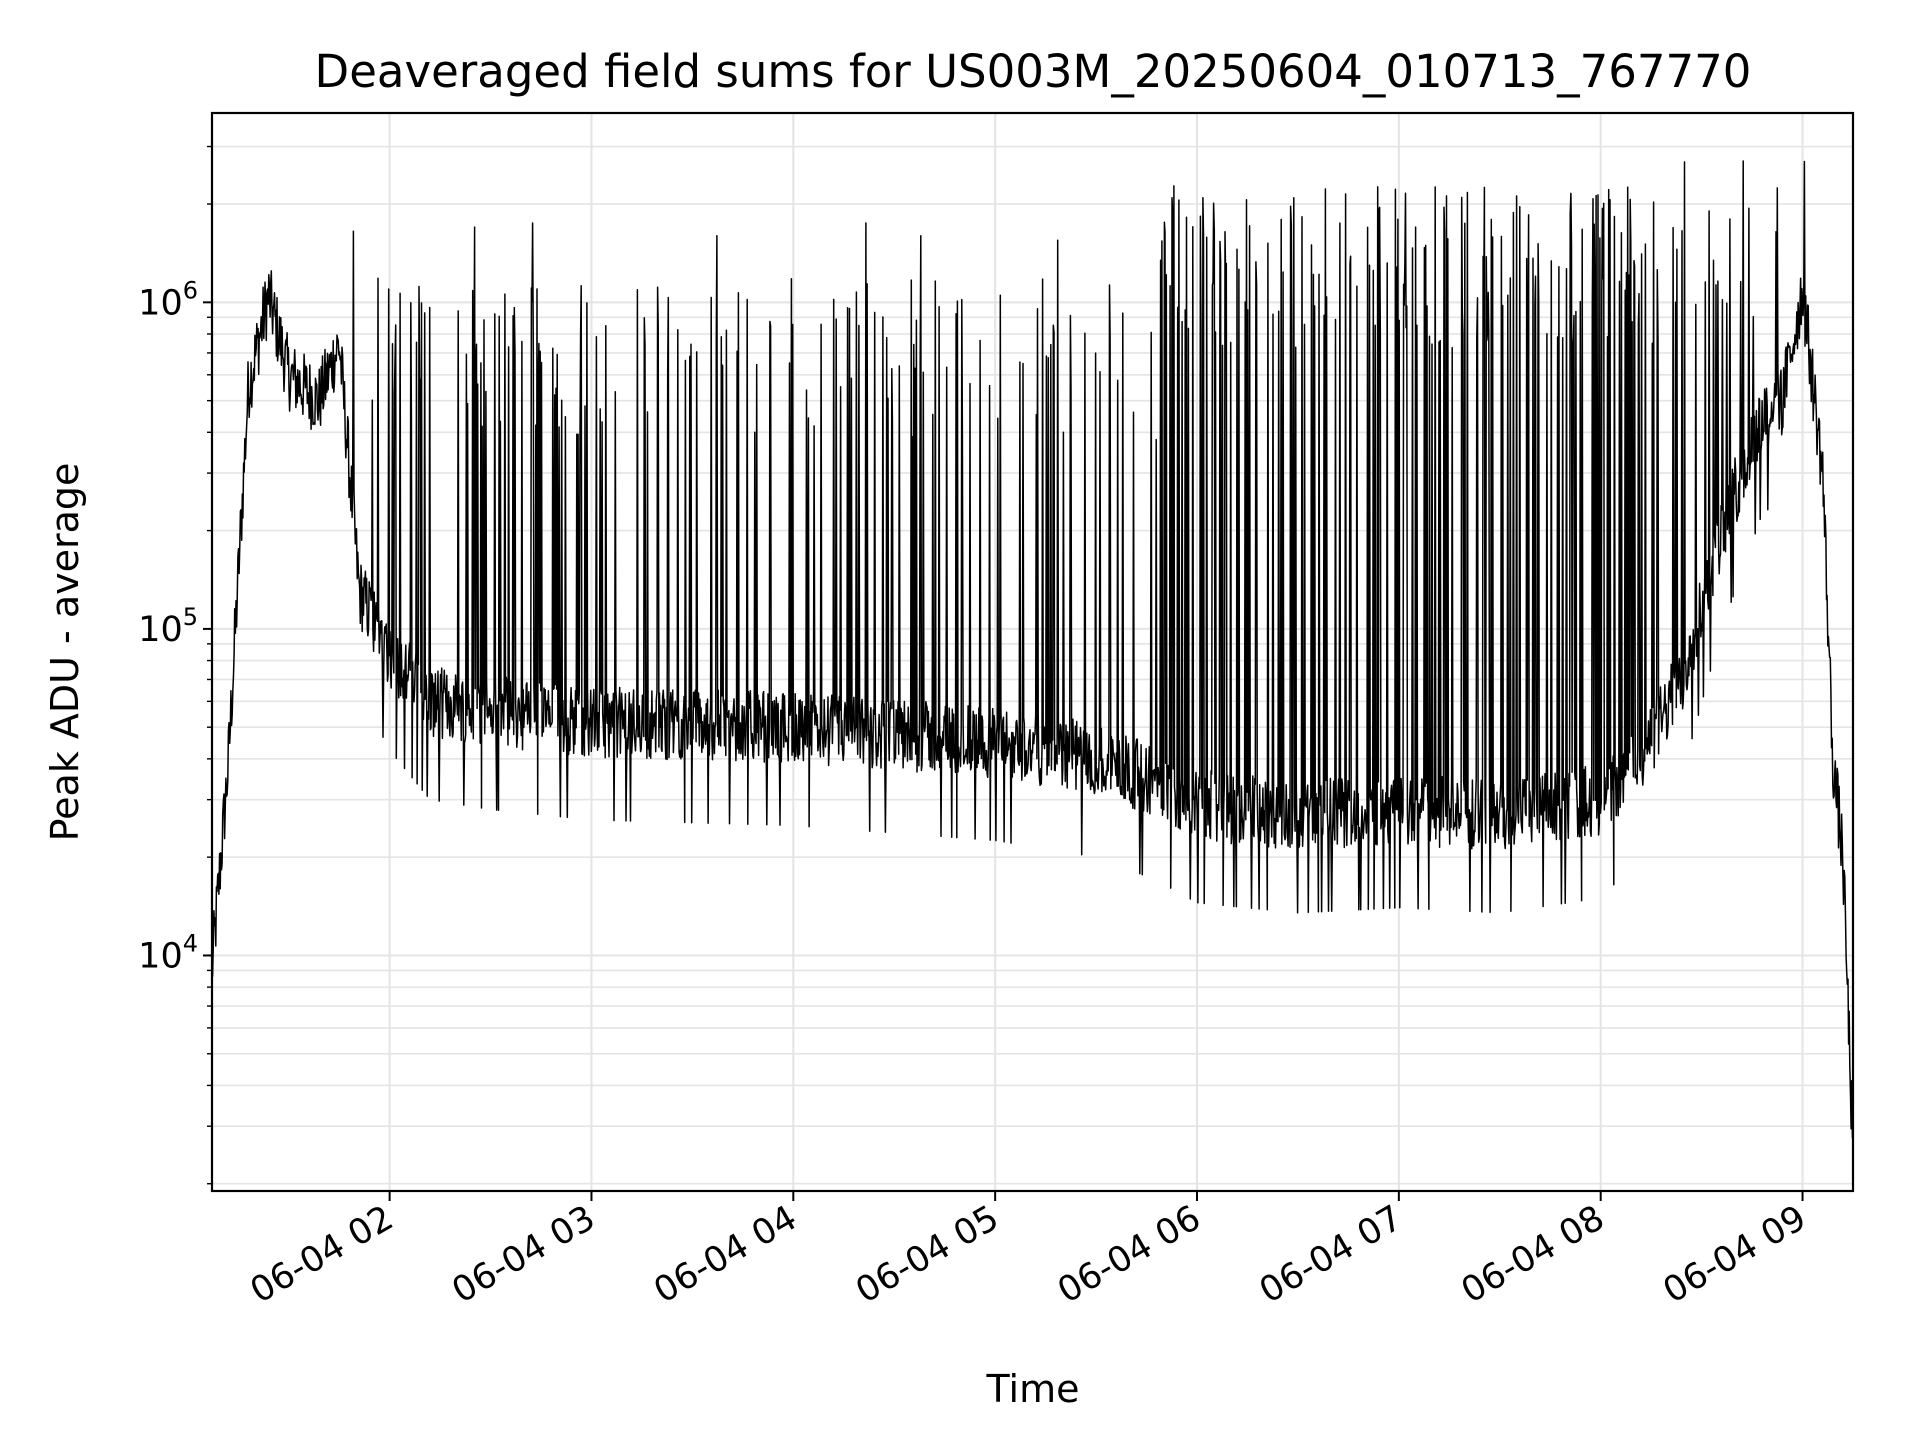 The image size is (1920, 1440). Describe the element at coordinates (168, 299) in the screenshot. I see `y-tick-label: 10⁶` at that location.